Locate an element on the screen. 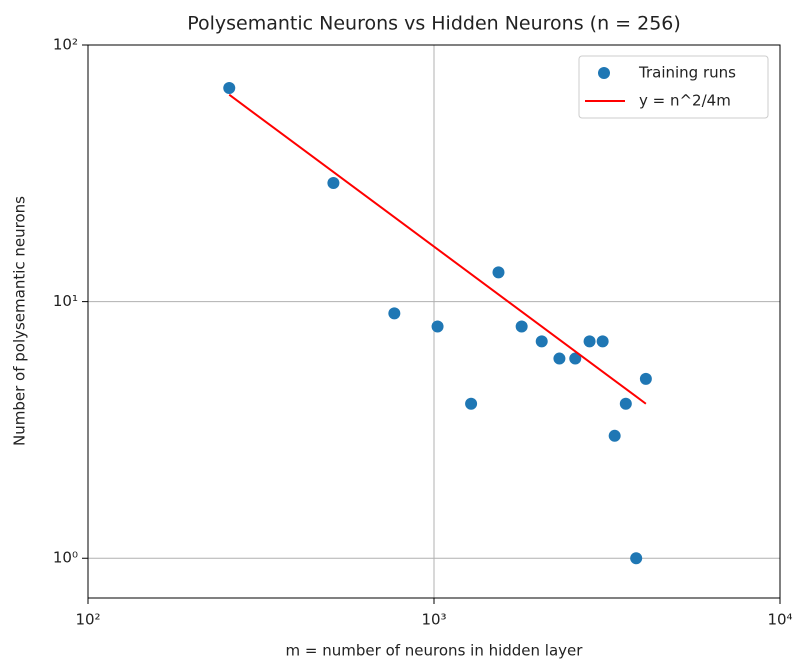 The width and height of the screenshot is (796, 666). y-tick-label: 10² is located at coordinates (65, 45).